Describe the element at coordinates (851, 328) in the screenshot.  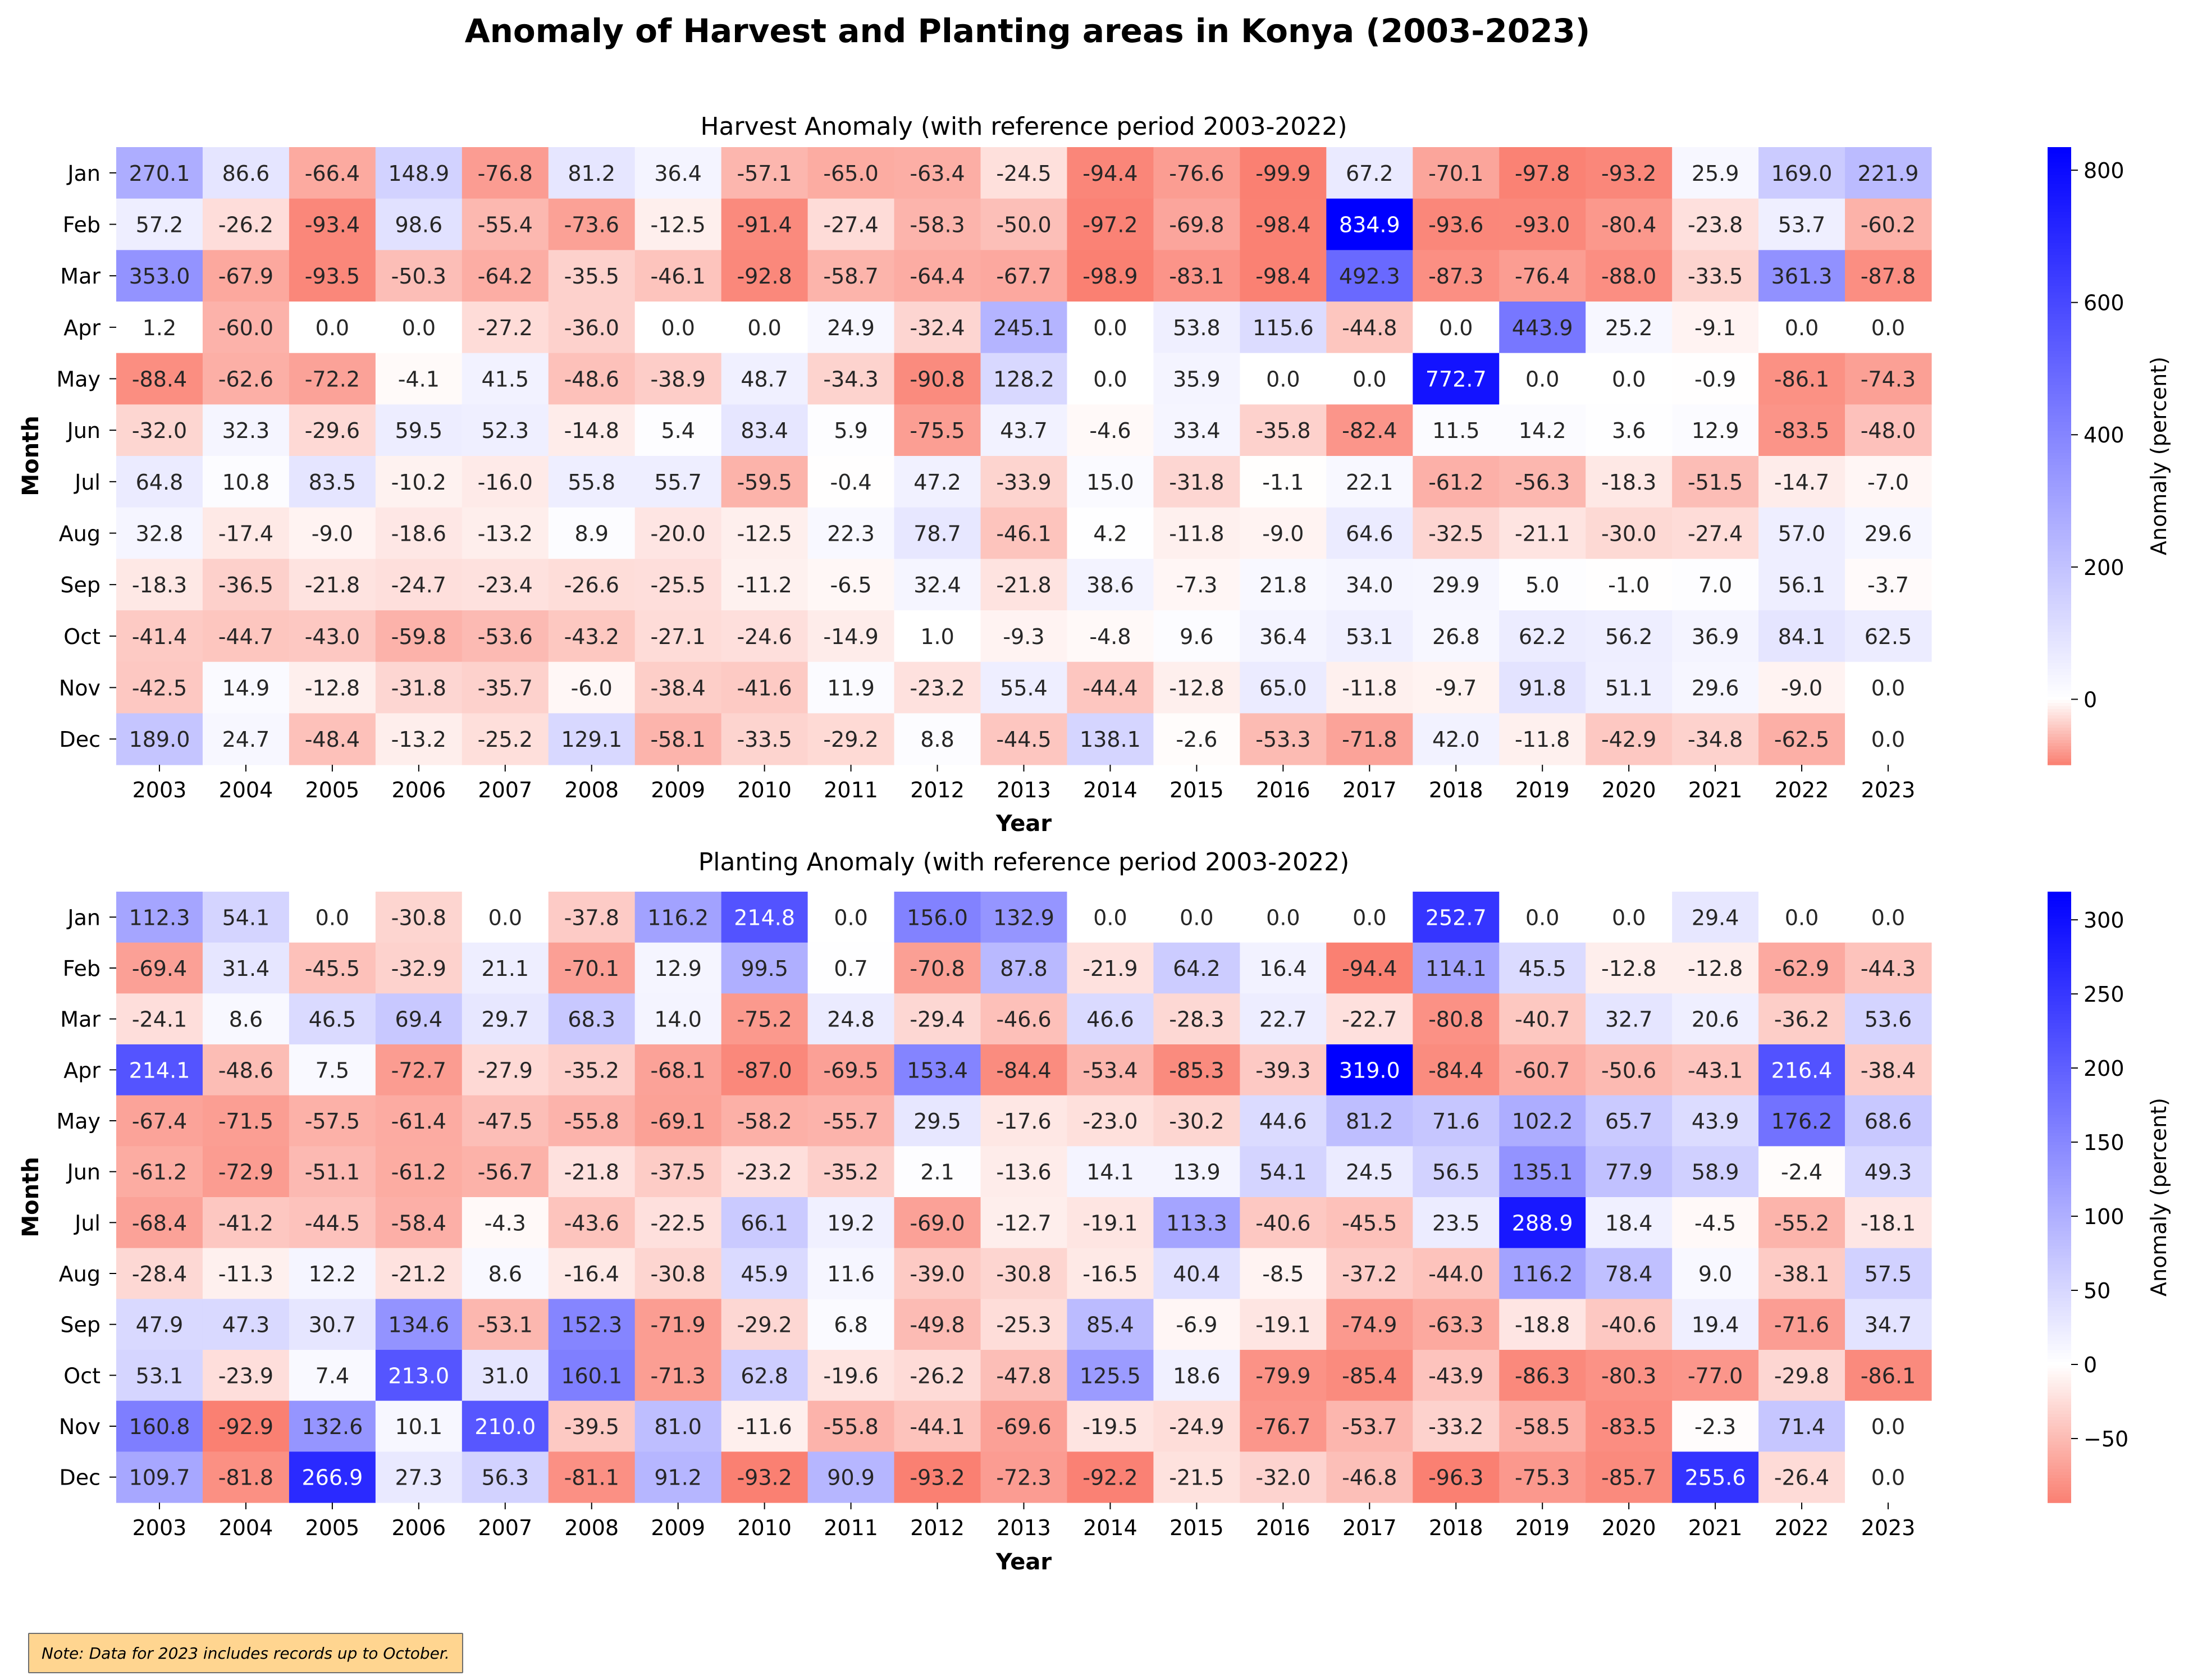
I see `cell-label: 24.9` at that location.